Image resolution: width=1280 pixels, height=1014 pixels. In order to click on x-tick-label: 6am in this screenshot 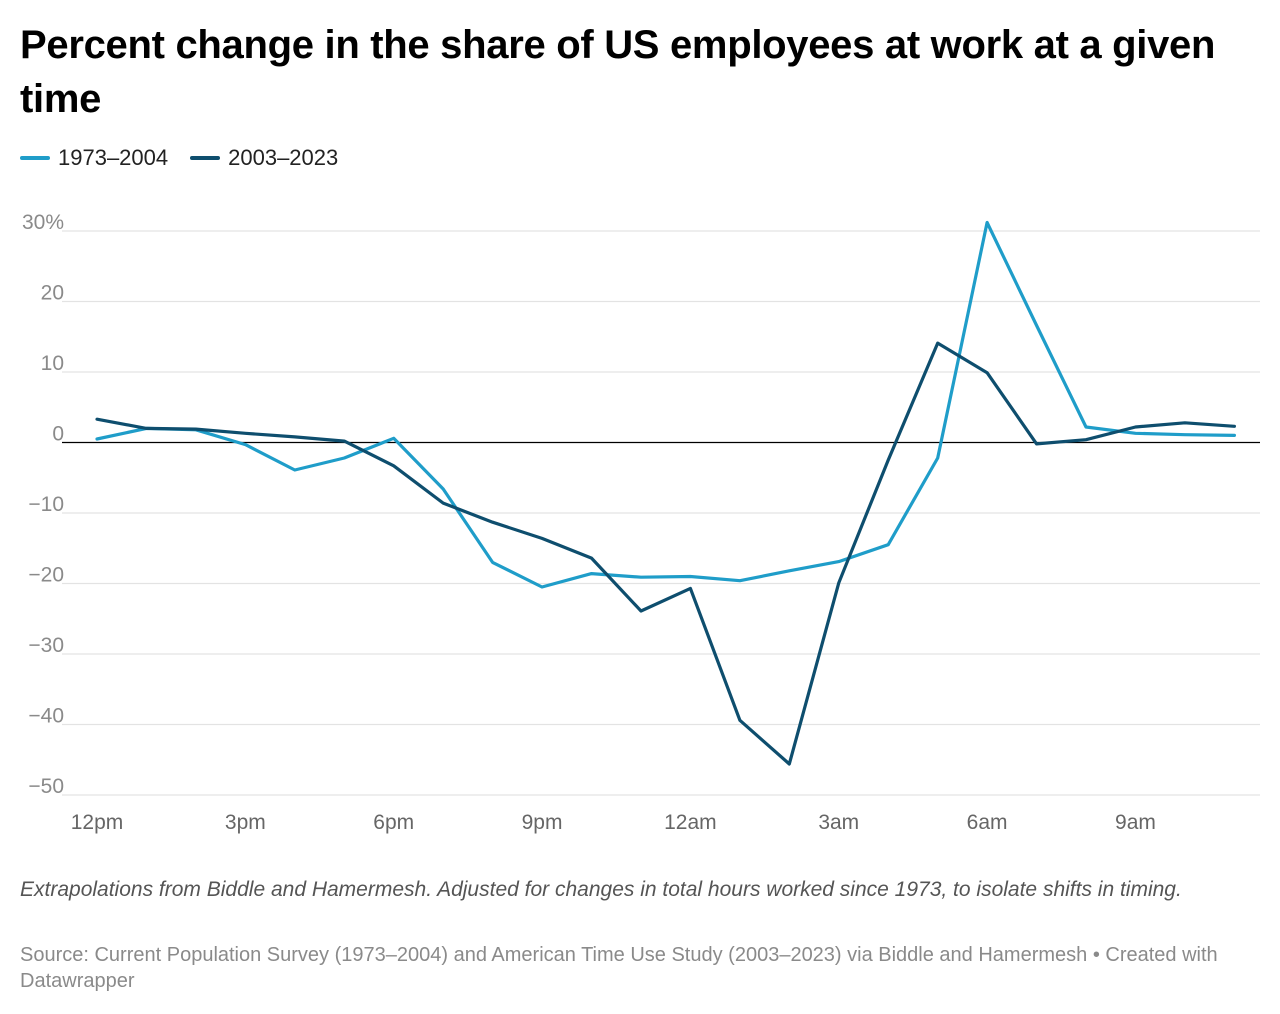, I will do `click(987, 822)`.